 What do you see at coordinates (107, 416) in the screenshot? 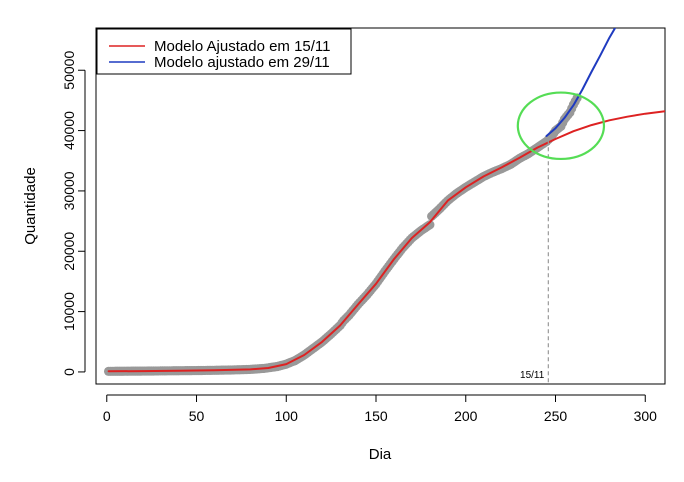
I see `x-tick-label: 0` at bounding box center [107, 416].